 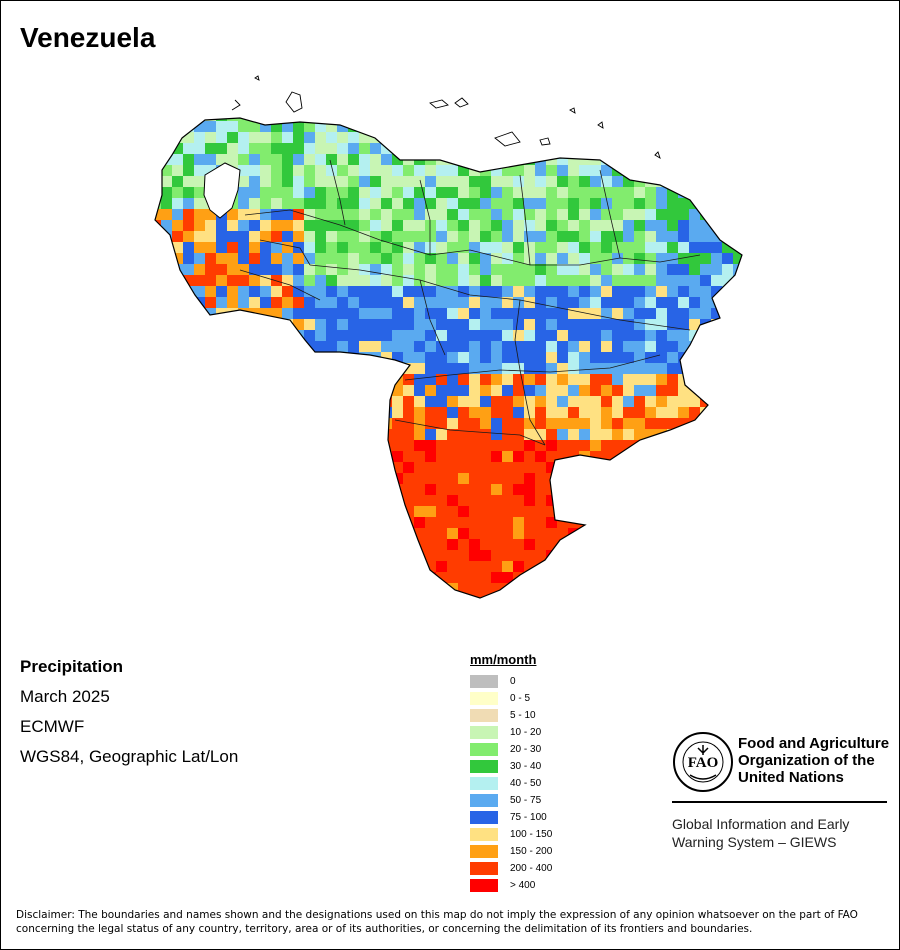 I want to click on legend-label: 20 - 30, so click(x=526, y=749).